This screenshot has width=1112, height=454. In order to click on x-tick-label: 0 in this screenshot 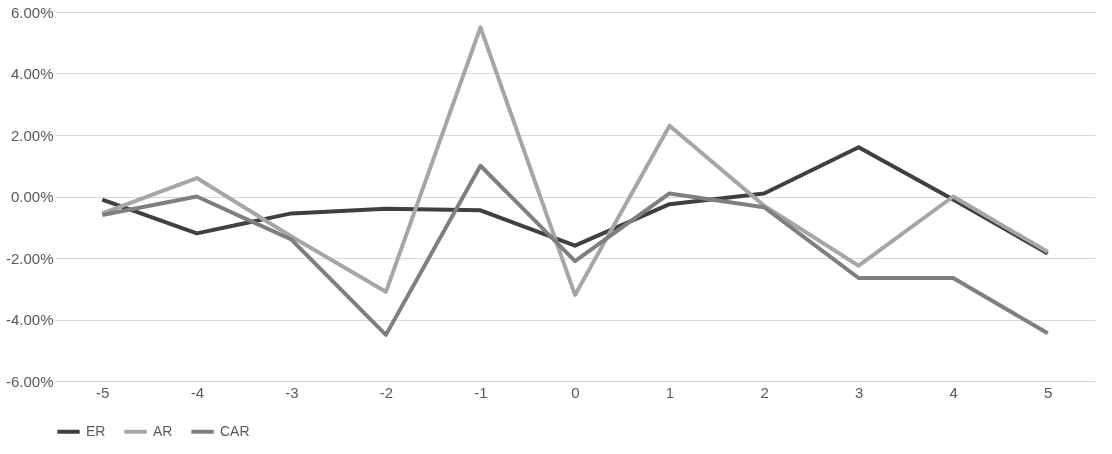, I will do `click(575, 392)`.